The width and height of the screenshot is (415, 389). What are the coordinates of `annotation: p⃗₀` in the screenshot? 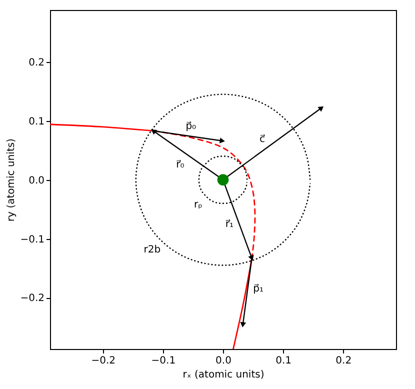 It's located at (191, 126).